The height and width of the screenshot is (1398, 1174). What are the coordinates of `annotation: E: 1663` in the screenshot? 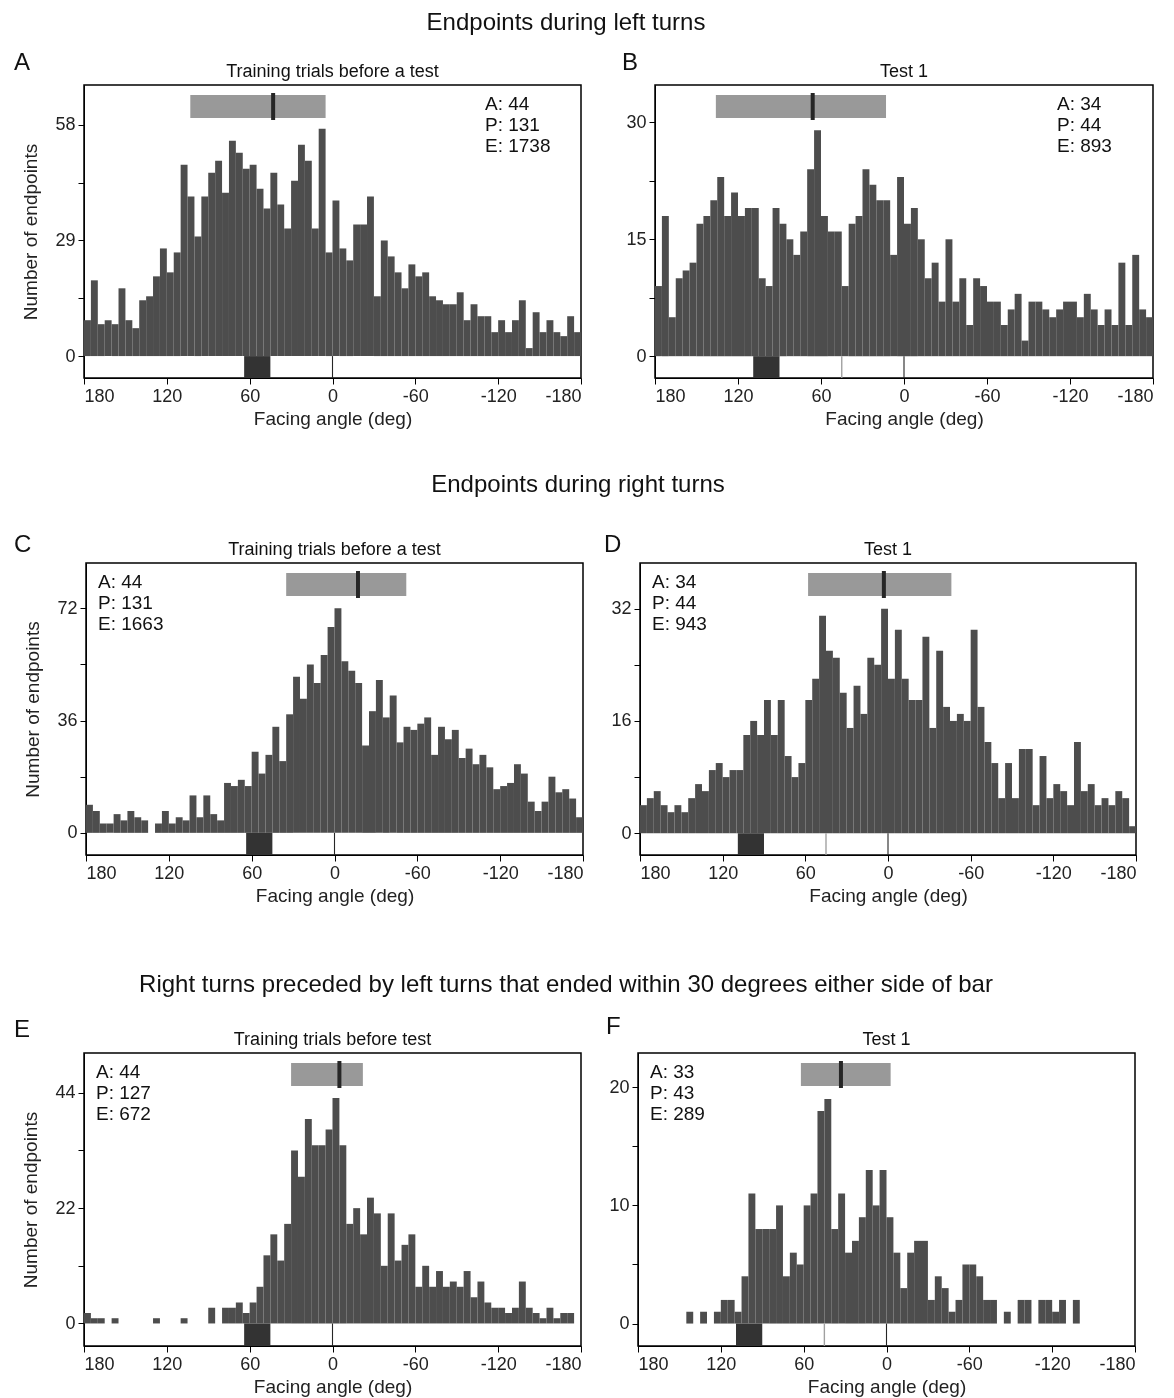 It's located at (131, 624).